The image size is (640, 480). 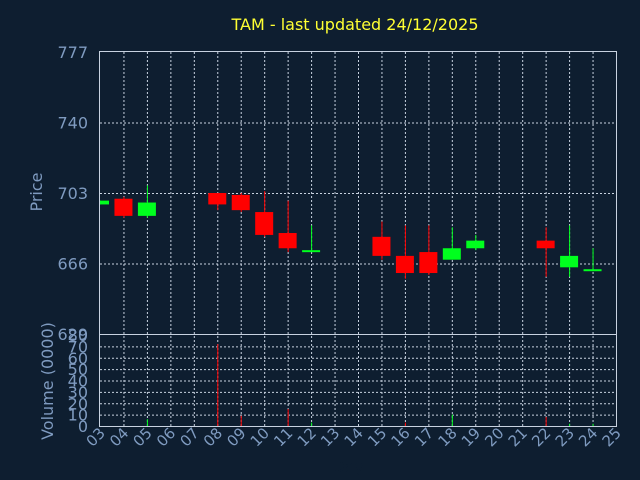 I want to click on volume-tick-label: 10, so click(x=78, y=415).